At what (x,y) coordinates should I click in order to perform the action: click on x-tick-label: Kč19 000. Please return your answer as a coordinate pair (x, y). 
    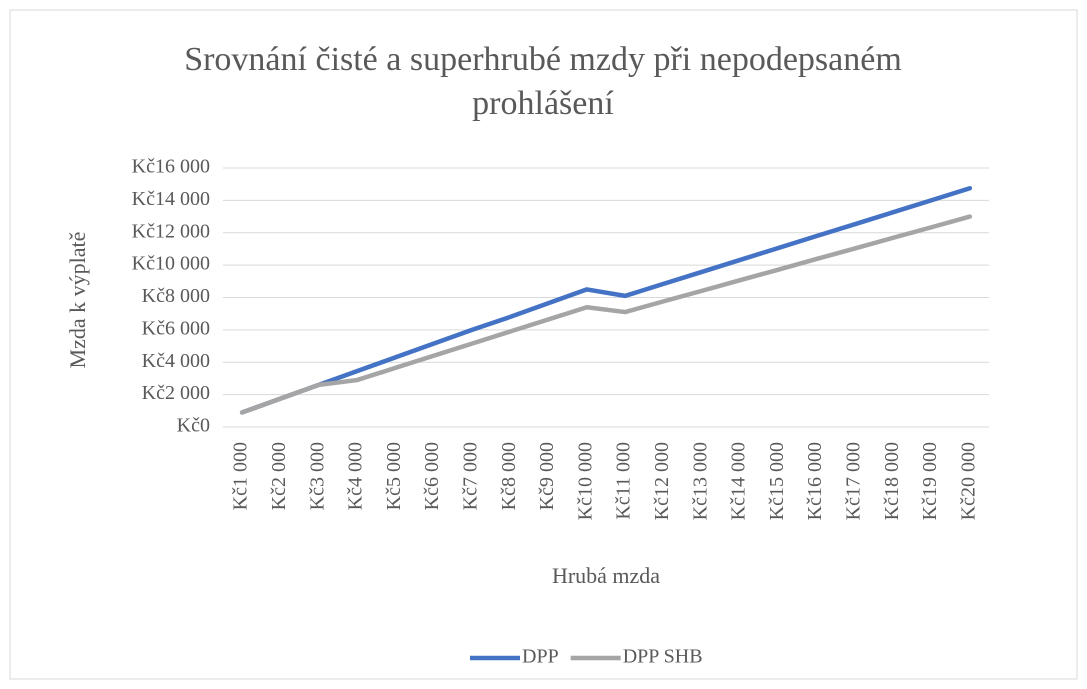
    Looking at the image, I should click on (930, 481).